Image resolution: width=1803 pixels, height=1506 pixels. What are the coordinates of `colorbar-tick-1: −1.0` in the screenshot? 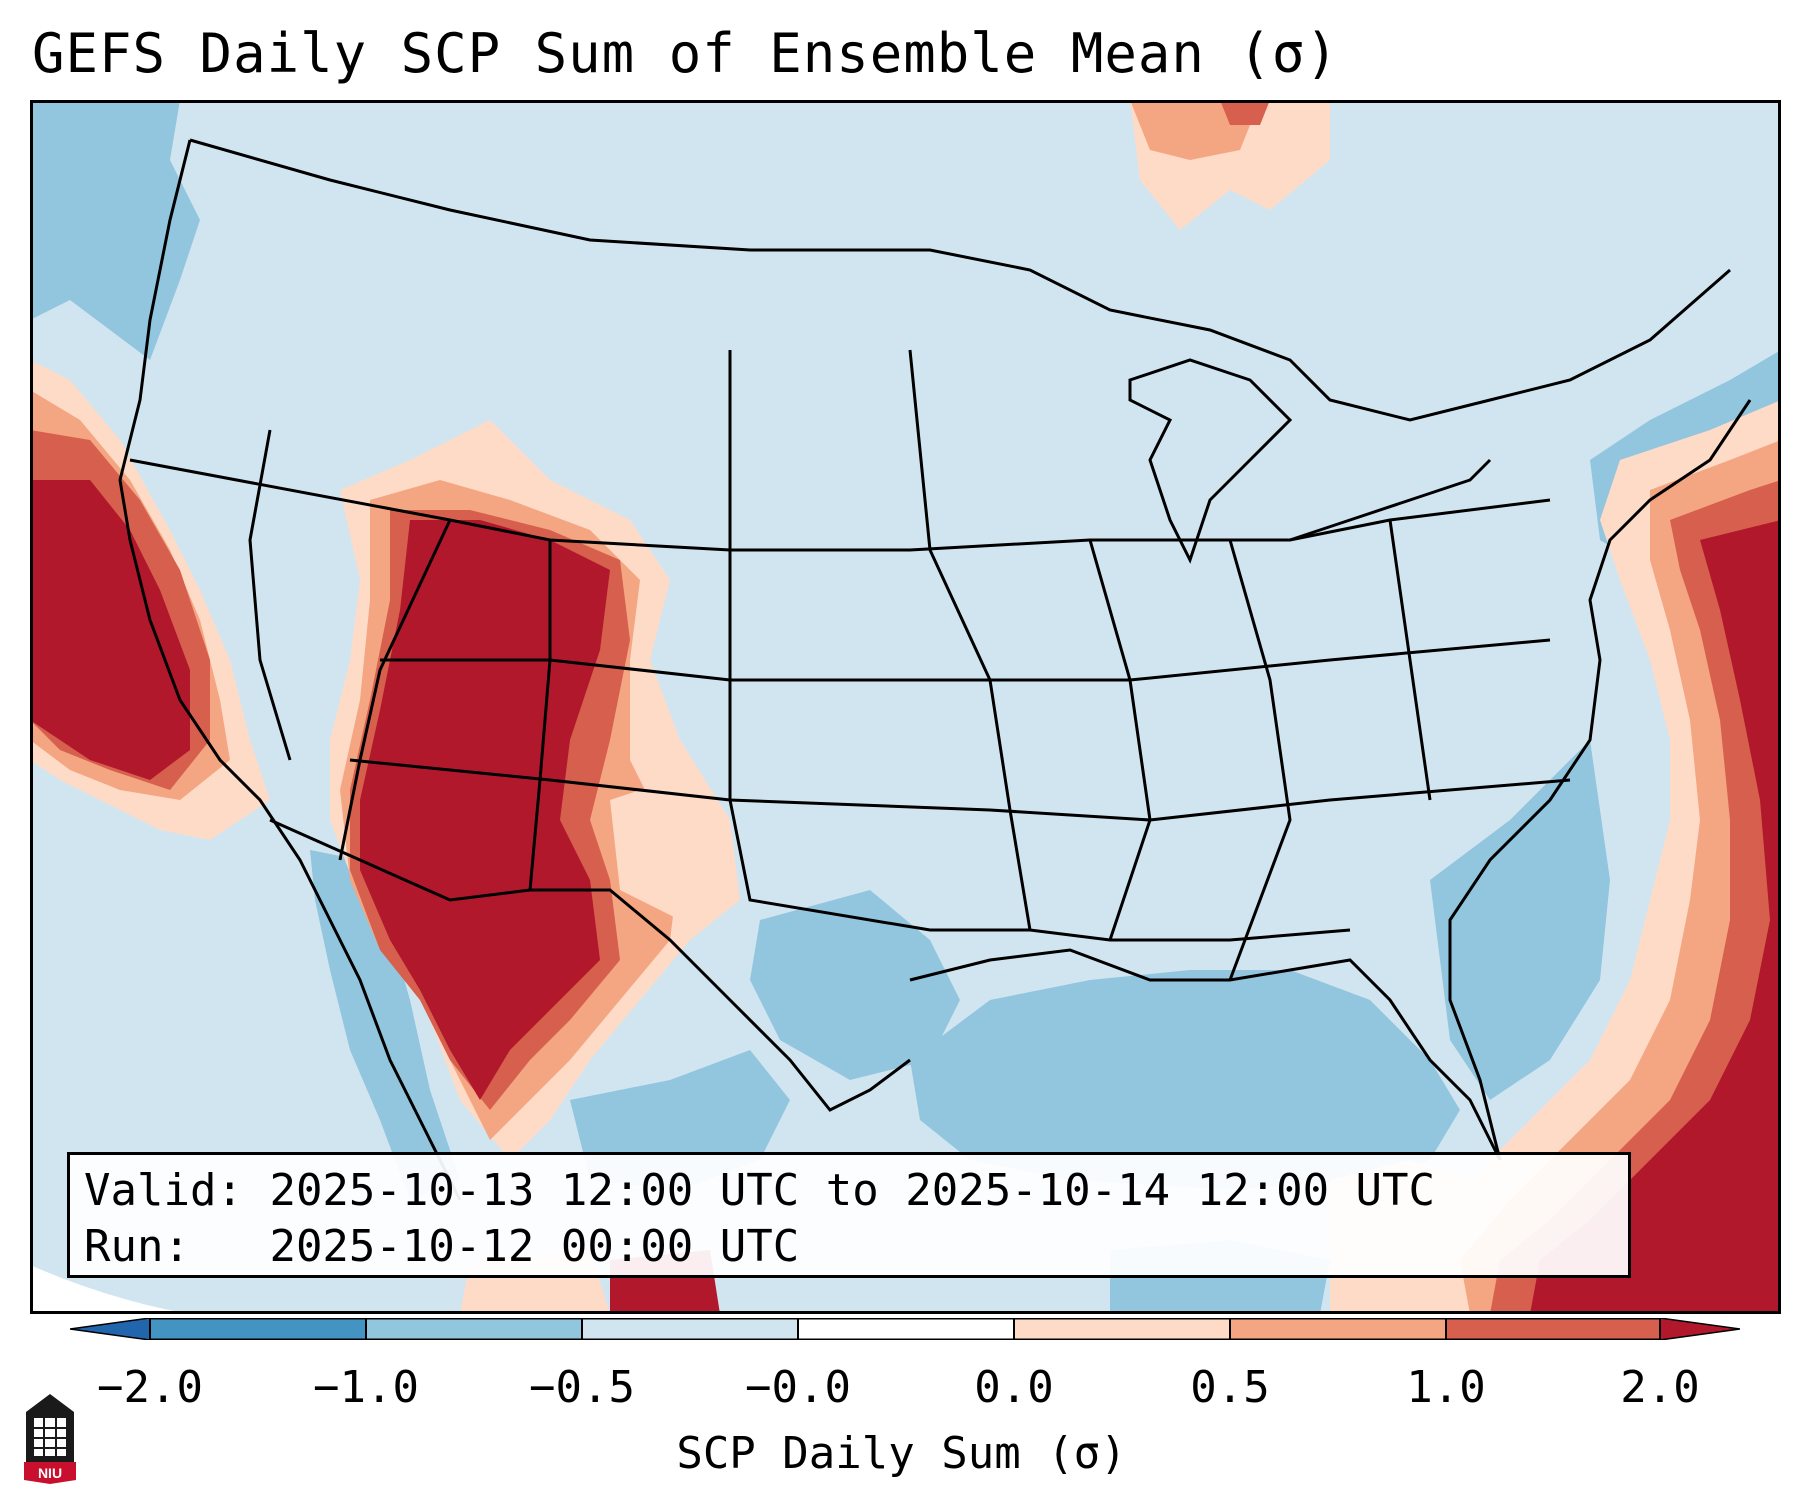 It's located at (366, 1387).